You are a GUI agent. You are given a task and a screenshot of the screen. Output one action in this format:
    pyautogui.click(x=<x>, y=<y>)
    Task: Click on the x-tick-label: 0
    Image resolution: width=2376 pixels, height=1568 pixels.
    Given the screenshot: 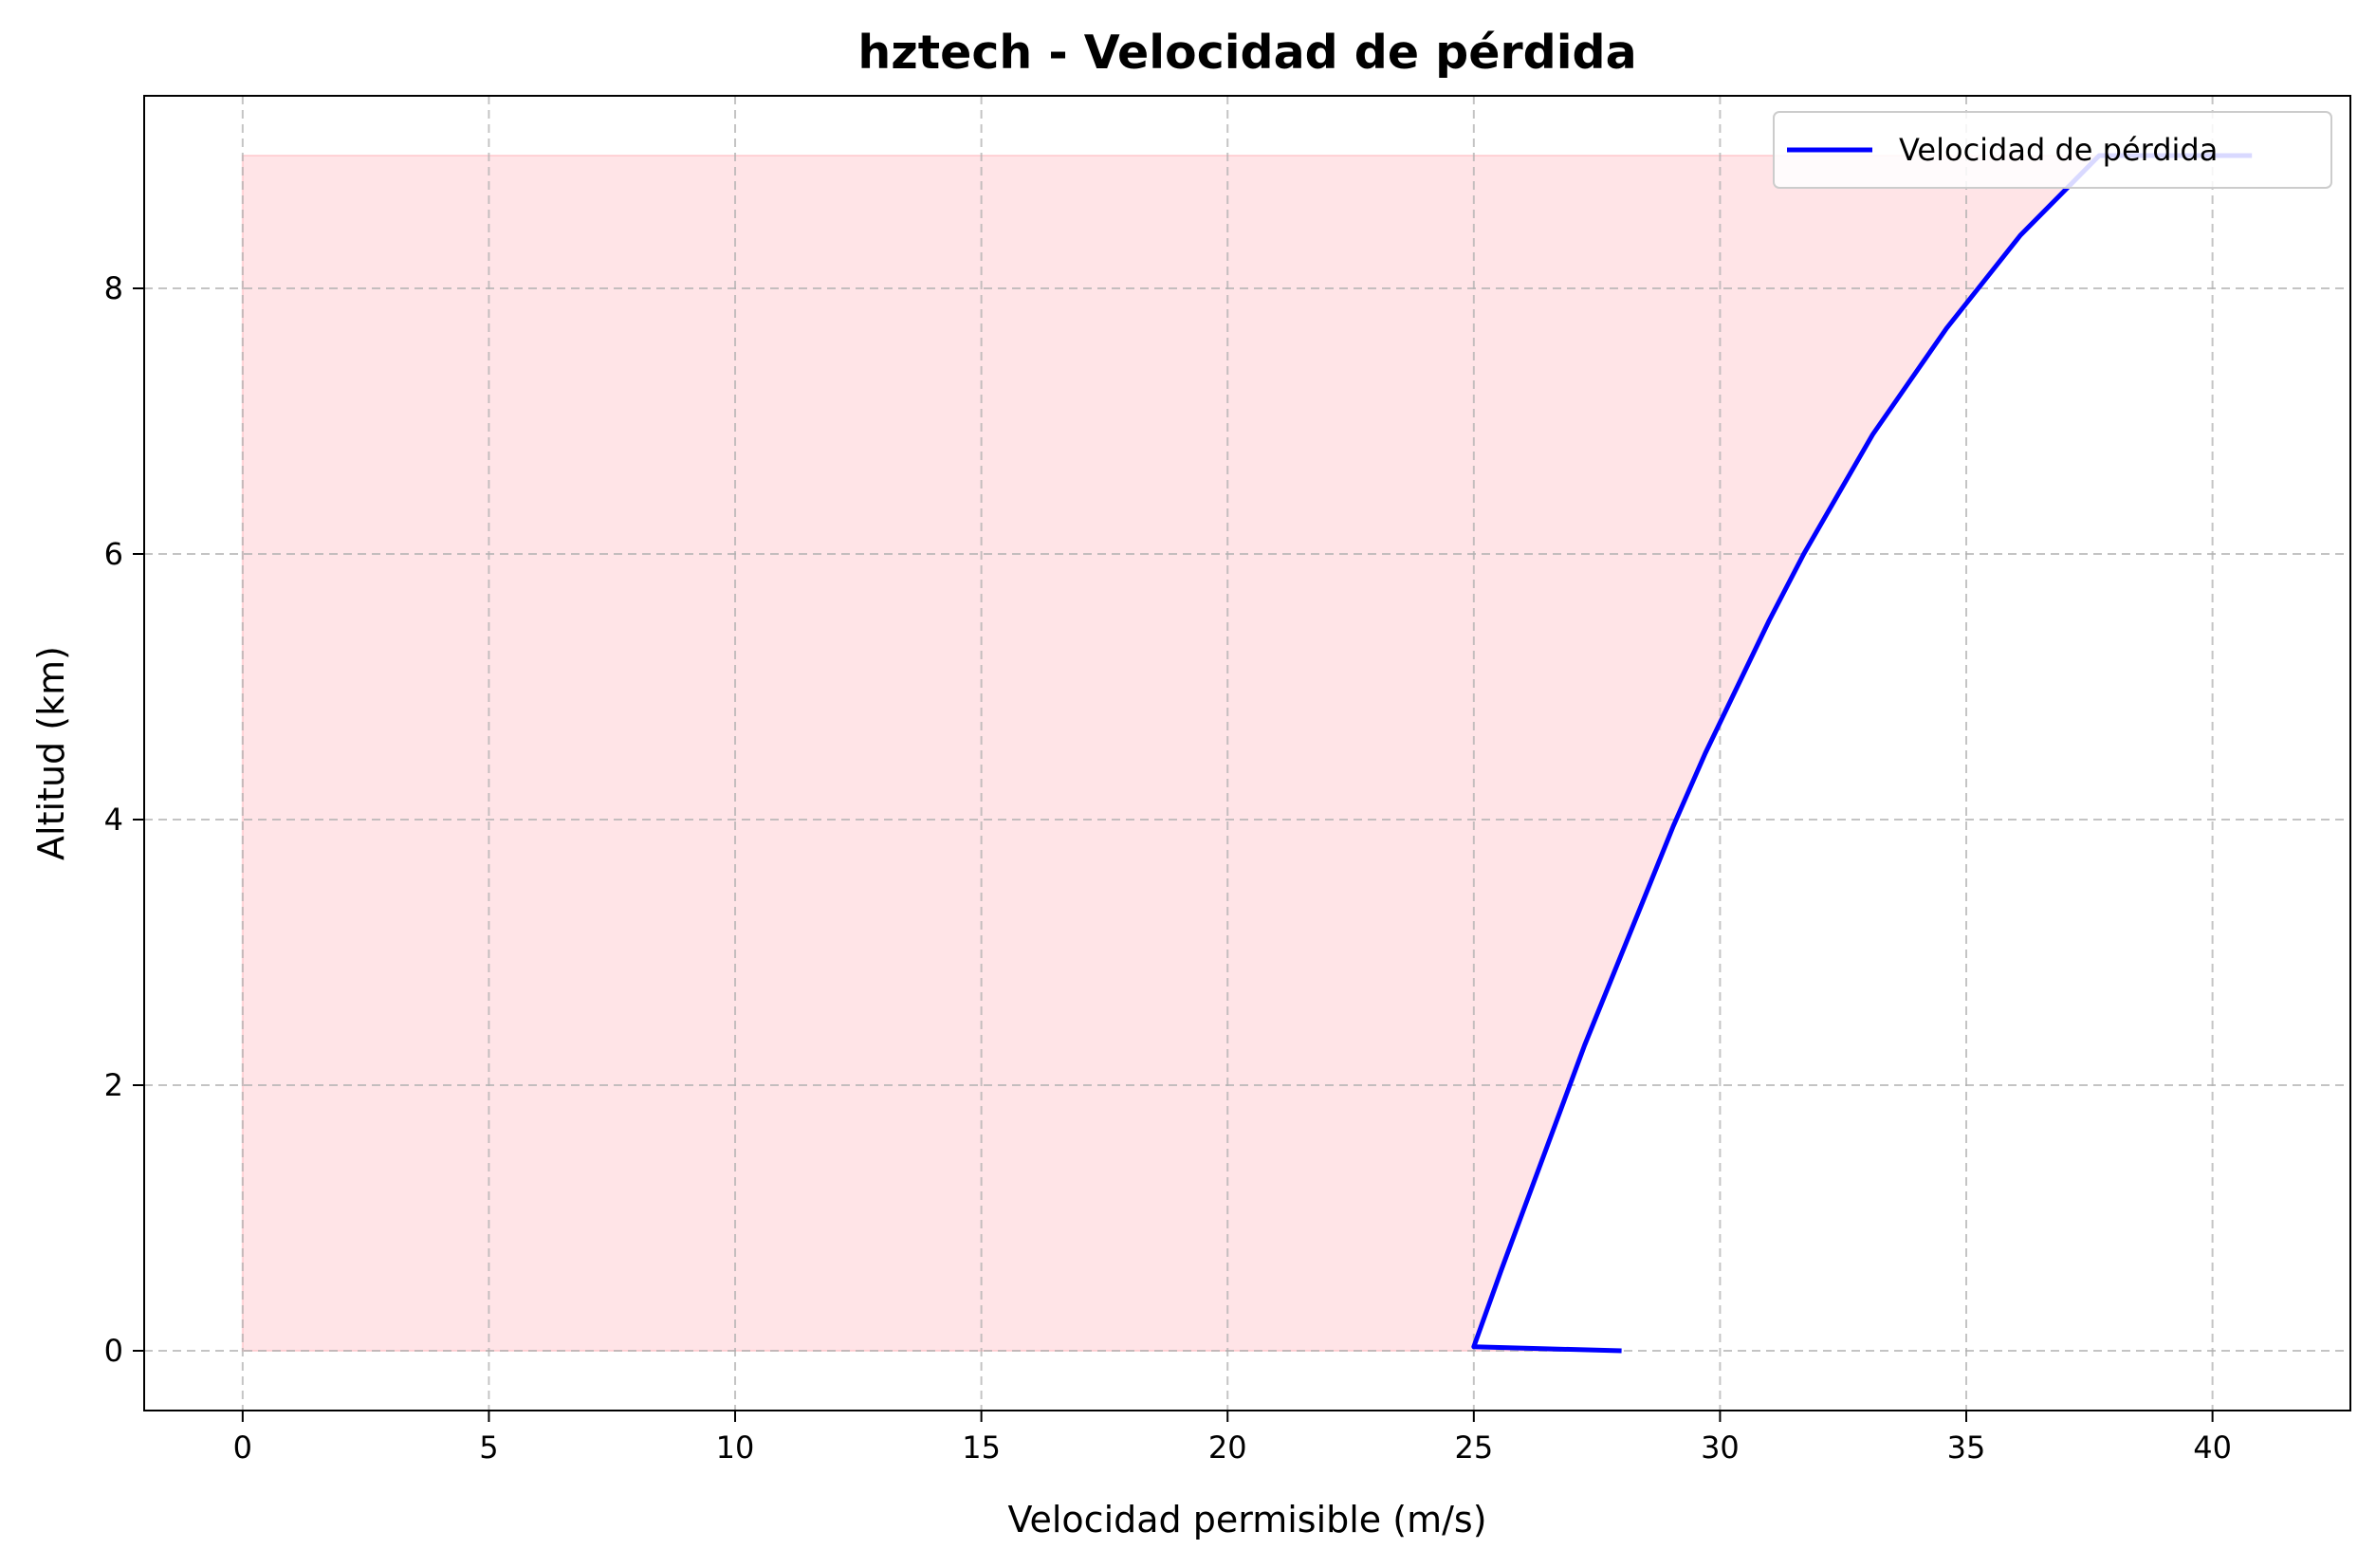 What is the action you would take?
    pyautogui.click(x=242, y=1448)
    